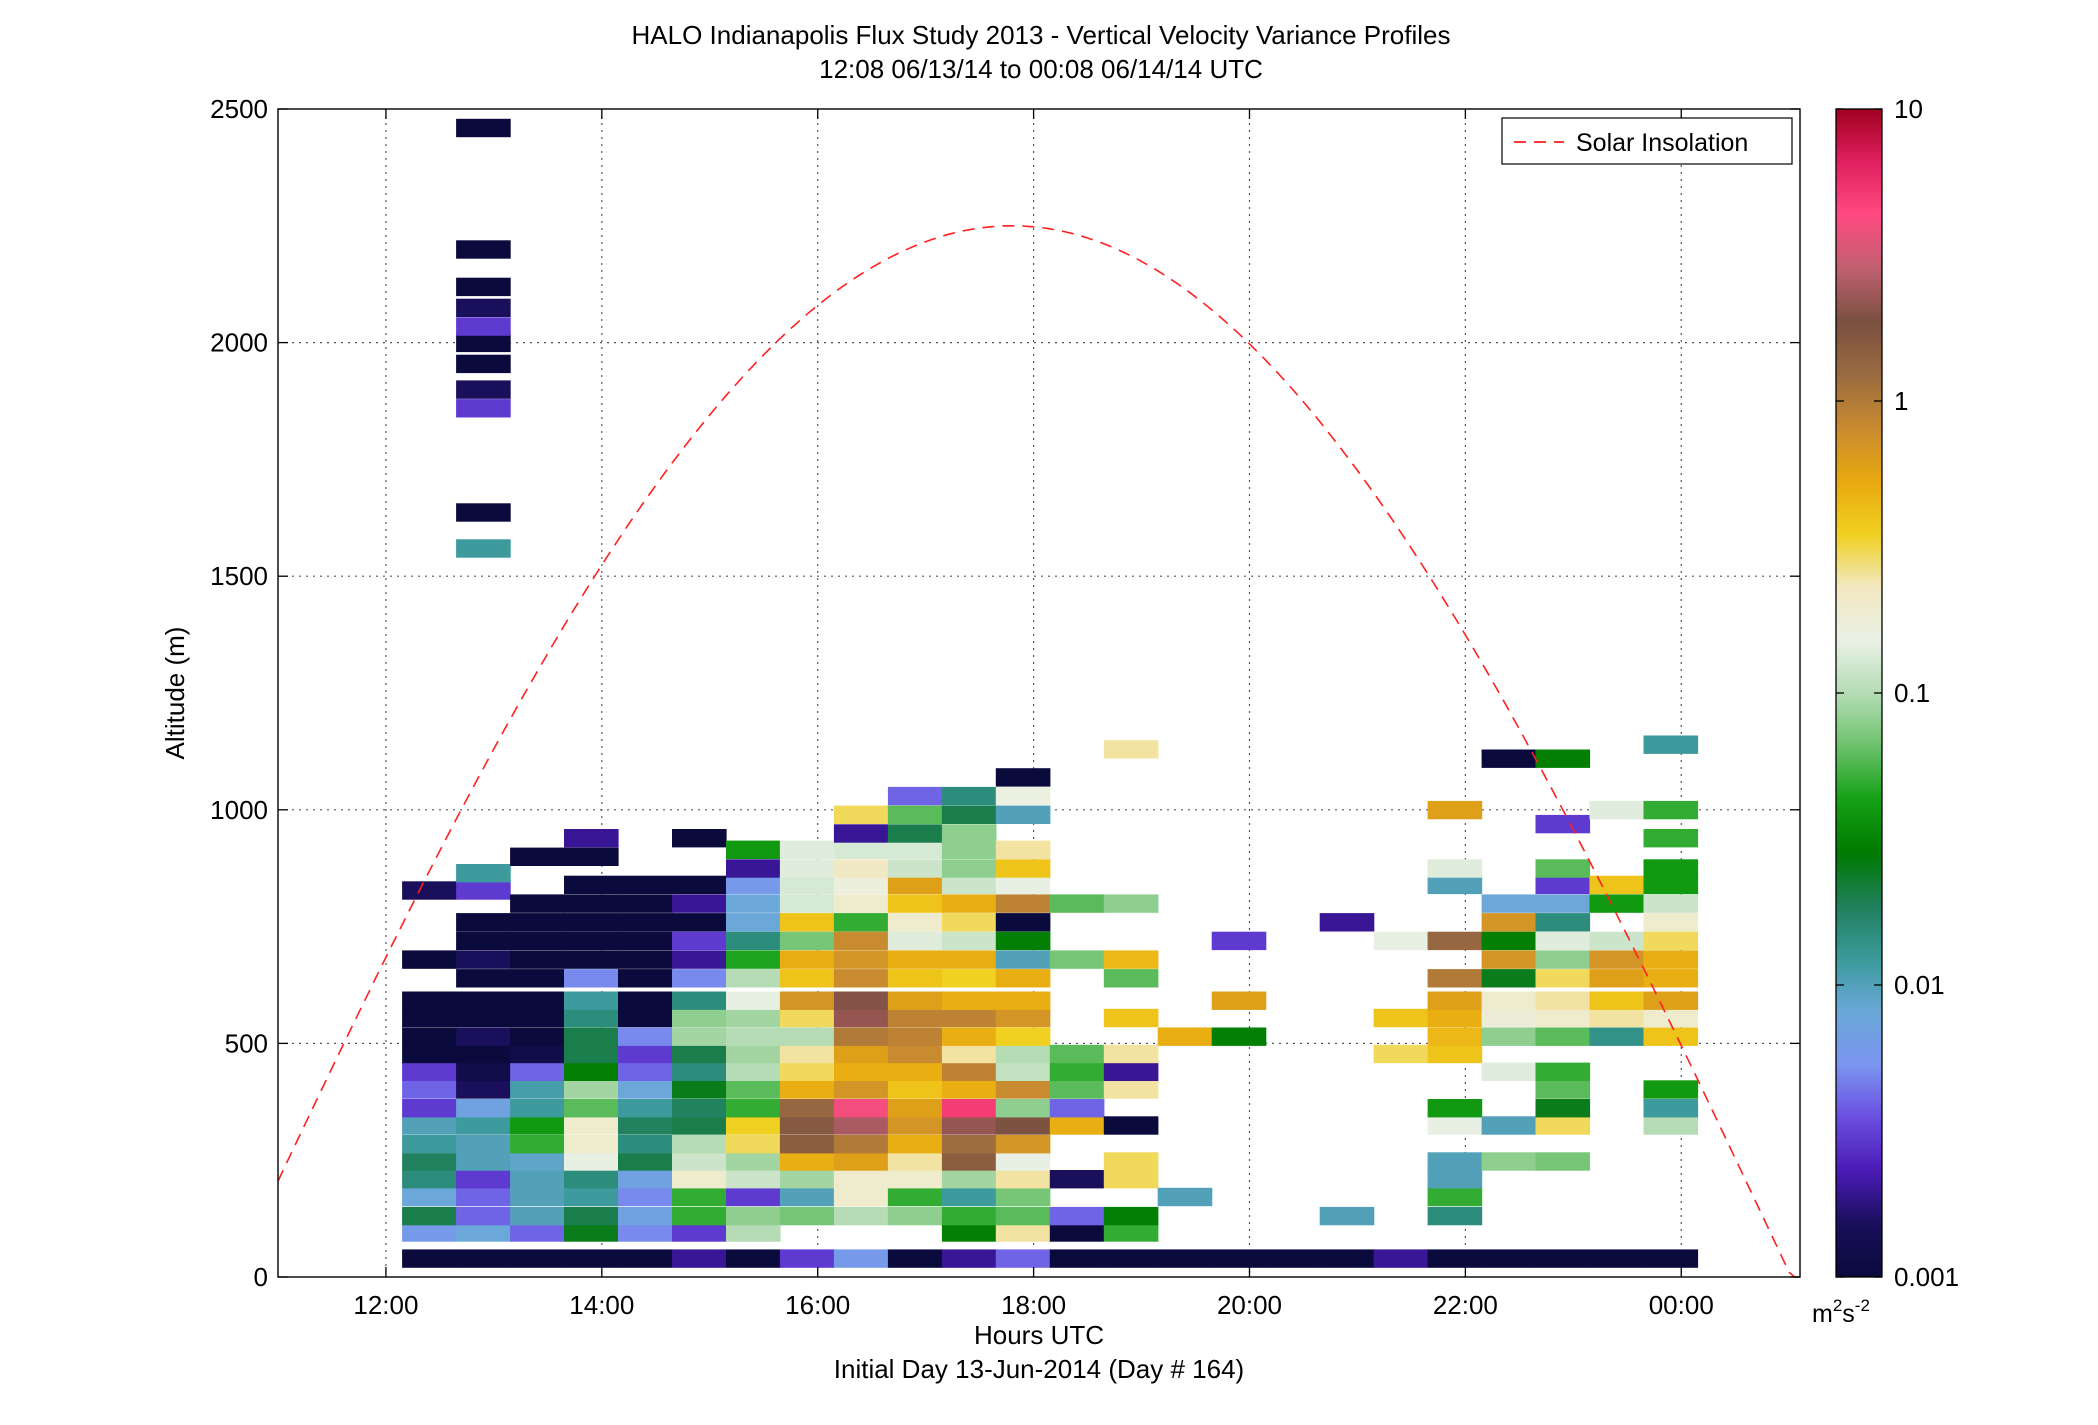 This screenshot has width=2098, height=1425. I want to click on colorbar-tick-label: 0.01, so click(1919, 985).